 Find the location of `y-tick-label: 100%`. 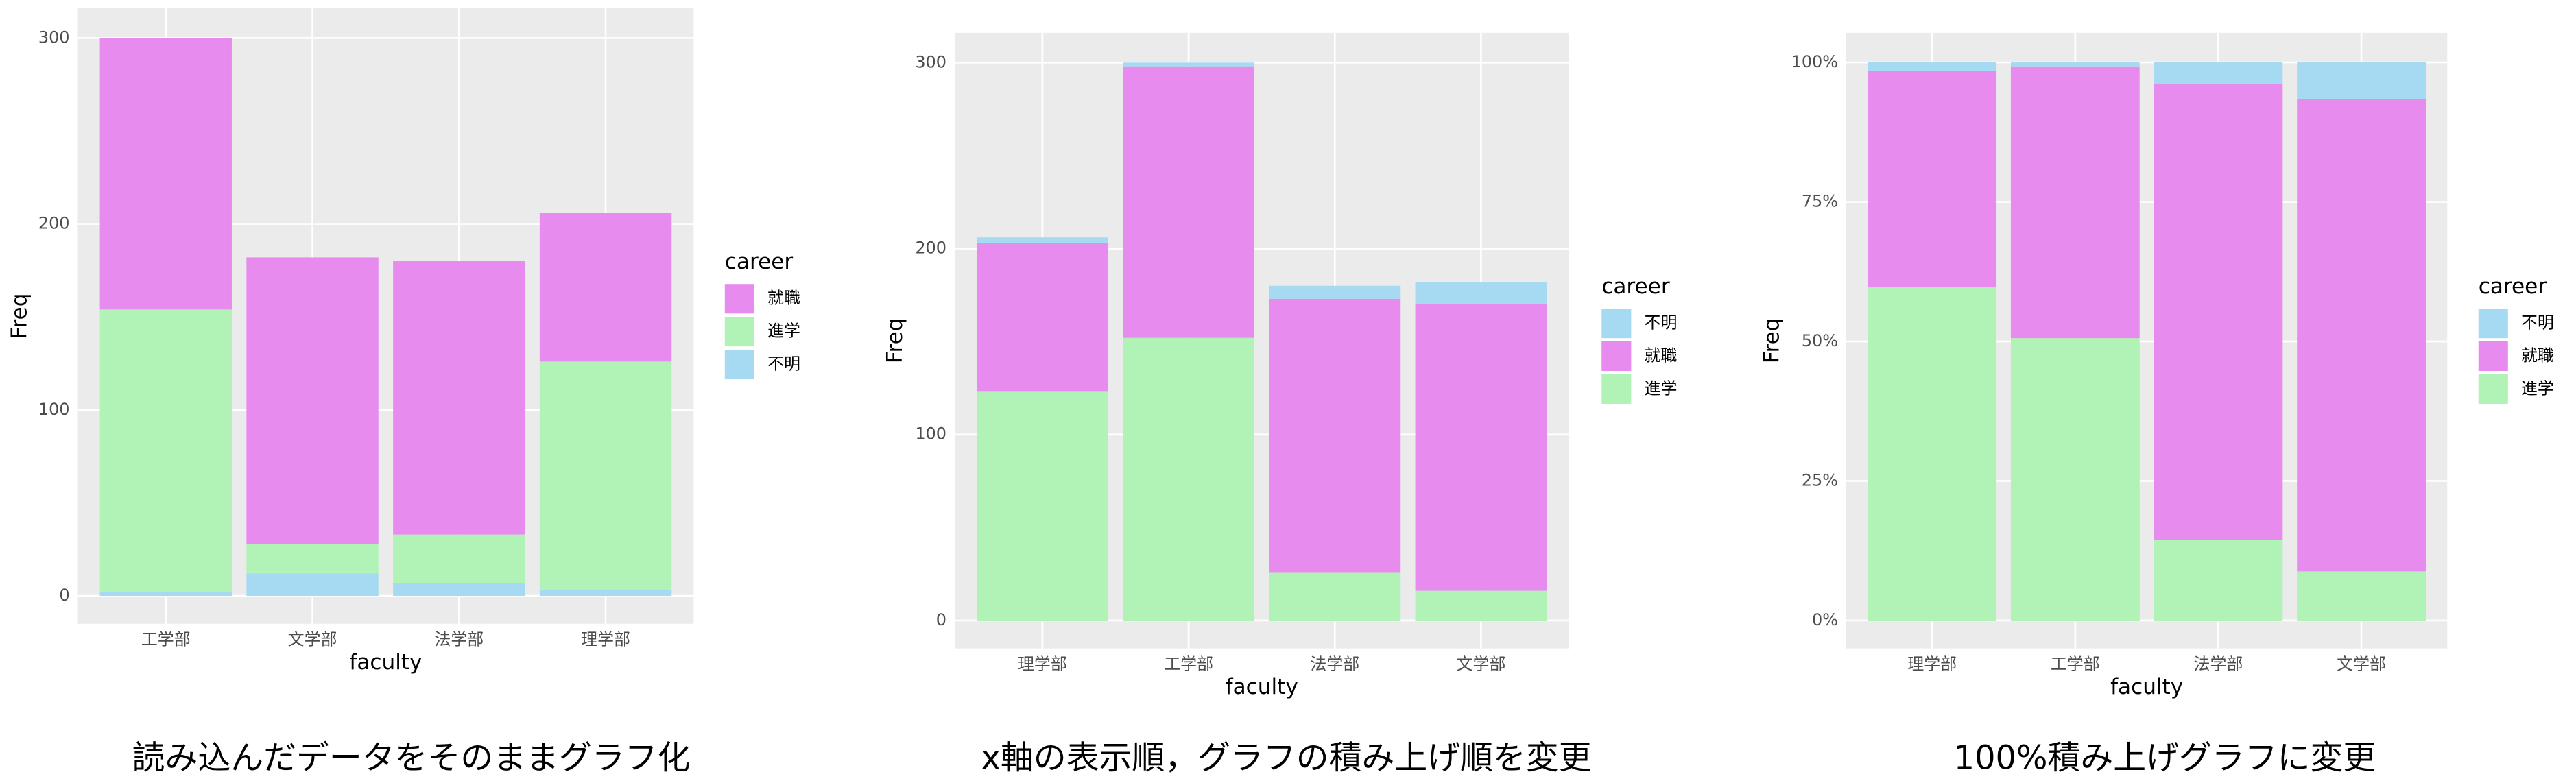

y-tick-label: 100% is located at coordinates (1814, 61).